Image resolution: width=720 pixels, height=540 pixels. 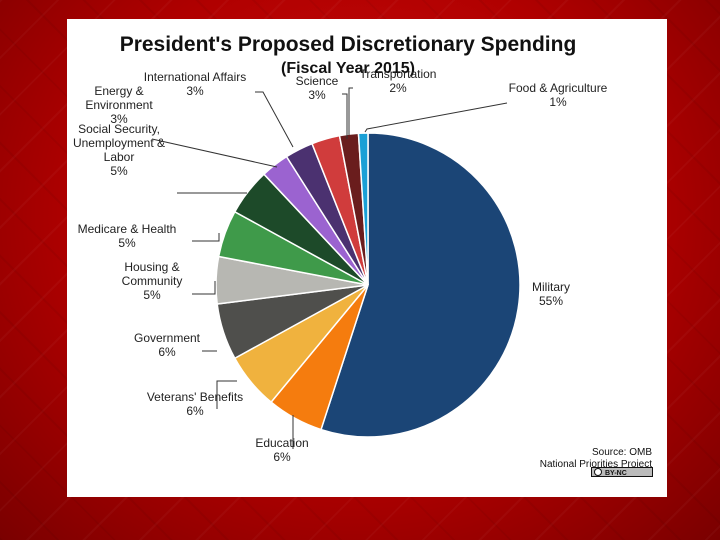 What do you see at coordinates (127, 229) in the screenshot?
I see `slice-name-label: Medicare & Health` at bounding box center [127, 229].